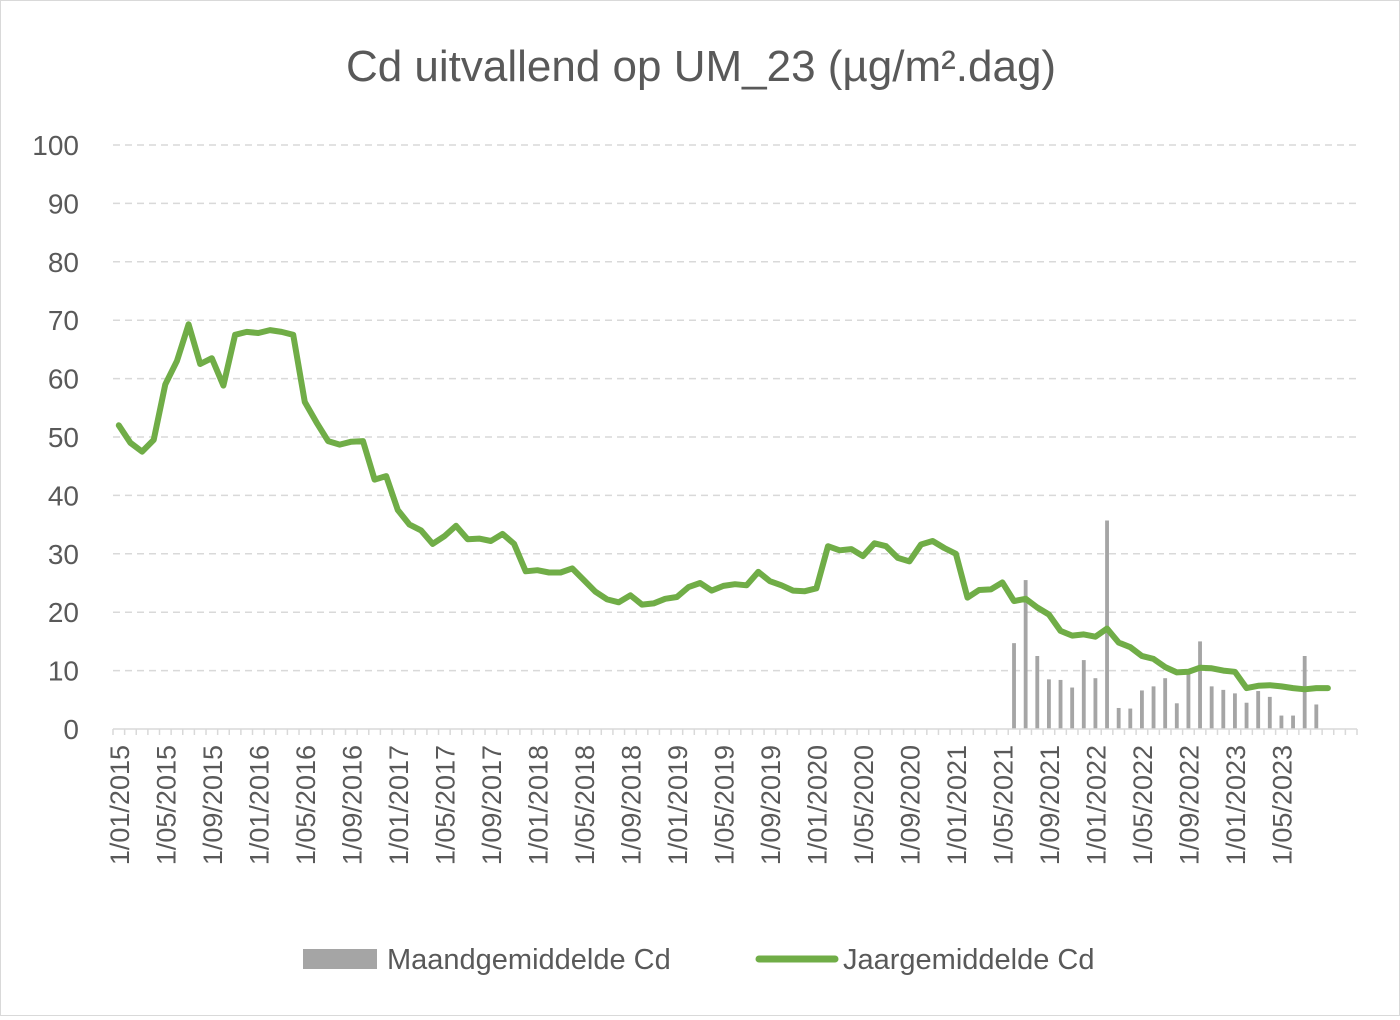 The height and width of the screenshot is (1020, 1400). I want to click on x-tick-label: 1/09/2020, so click(910, 805).